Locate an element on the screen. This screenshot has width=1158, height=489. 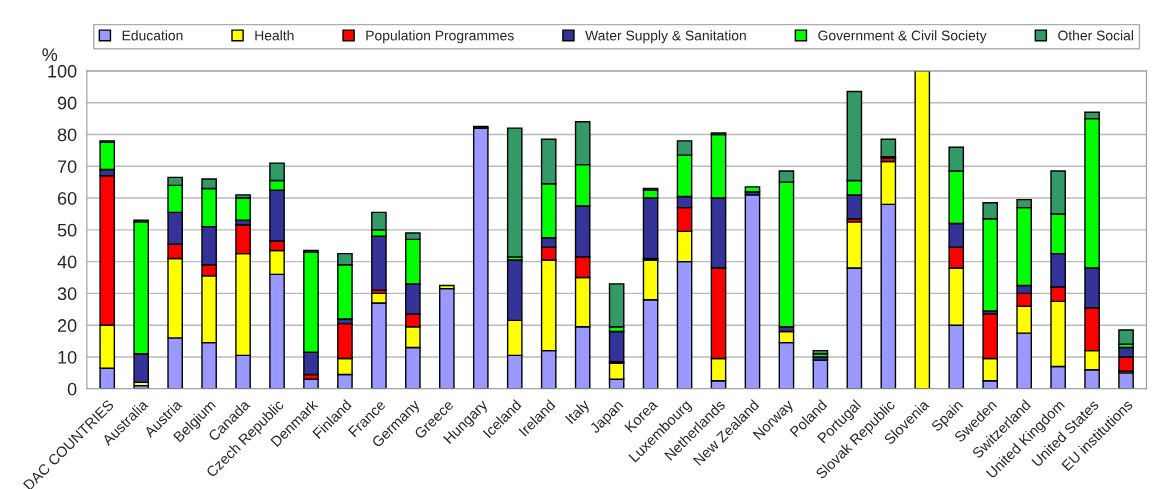
y-tick-label: 20 is located at coordinates (67, 325).